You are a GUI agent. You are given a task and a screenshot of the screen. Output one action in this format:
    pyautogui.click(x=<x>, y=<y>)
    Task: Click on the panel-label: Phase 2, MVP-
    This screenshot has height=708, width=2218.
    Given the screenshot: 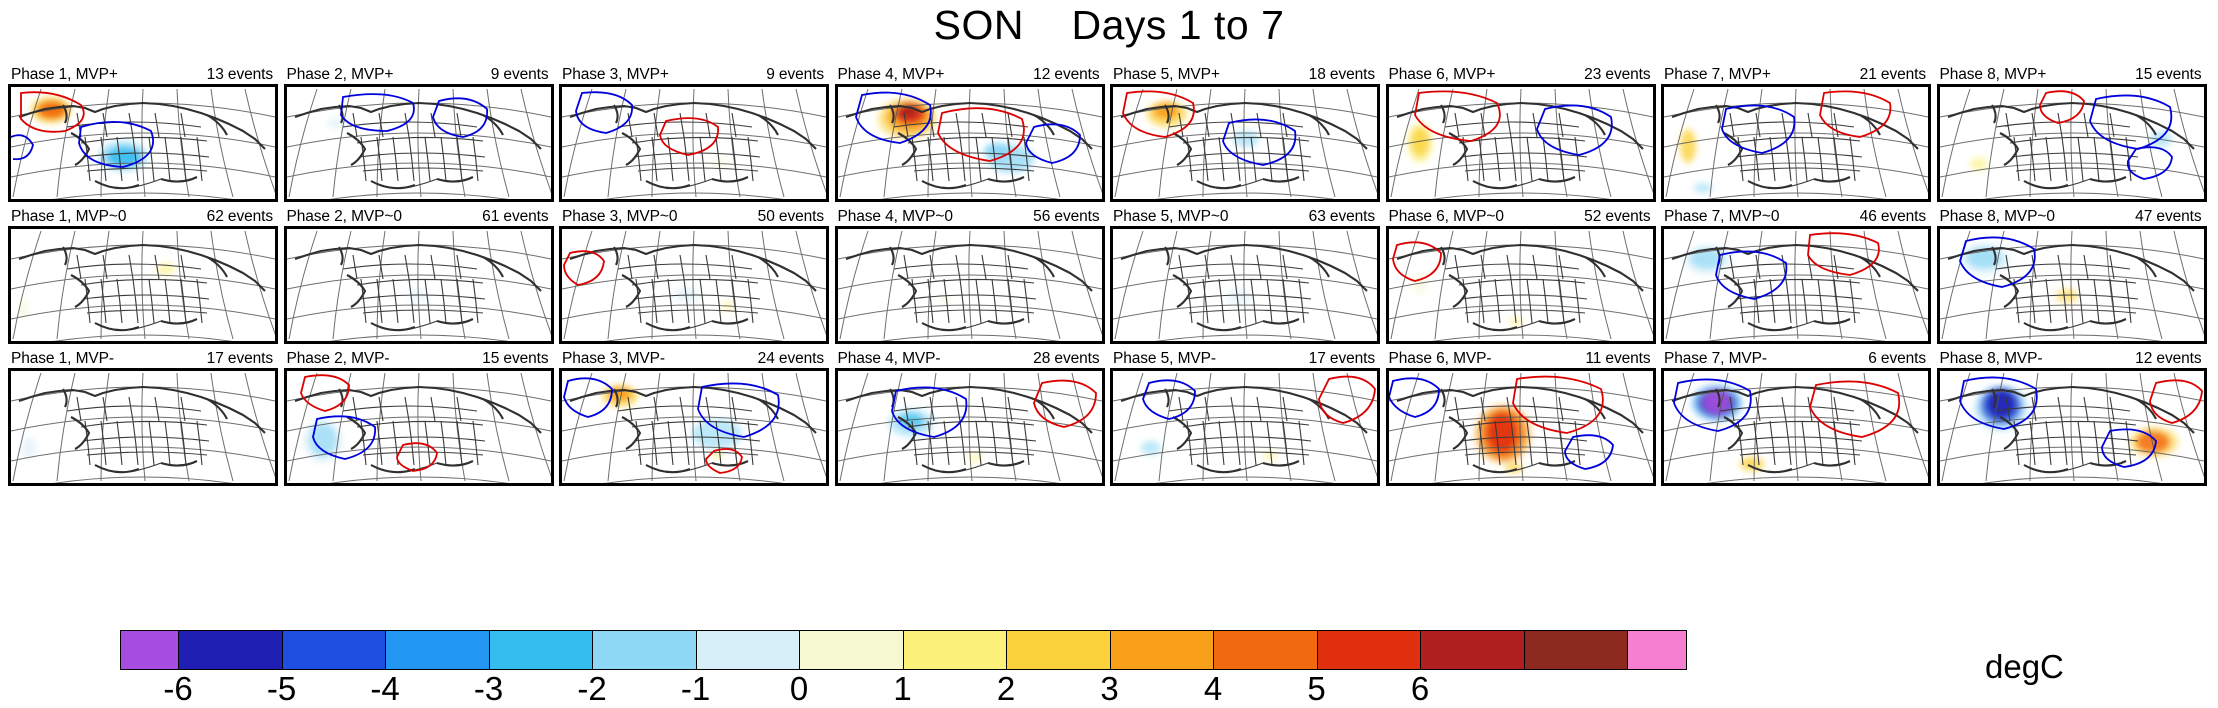 What is the action you would take?
    pyautogui.click(x=338, y=358)
    